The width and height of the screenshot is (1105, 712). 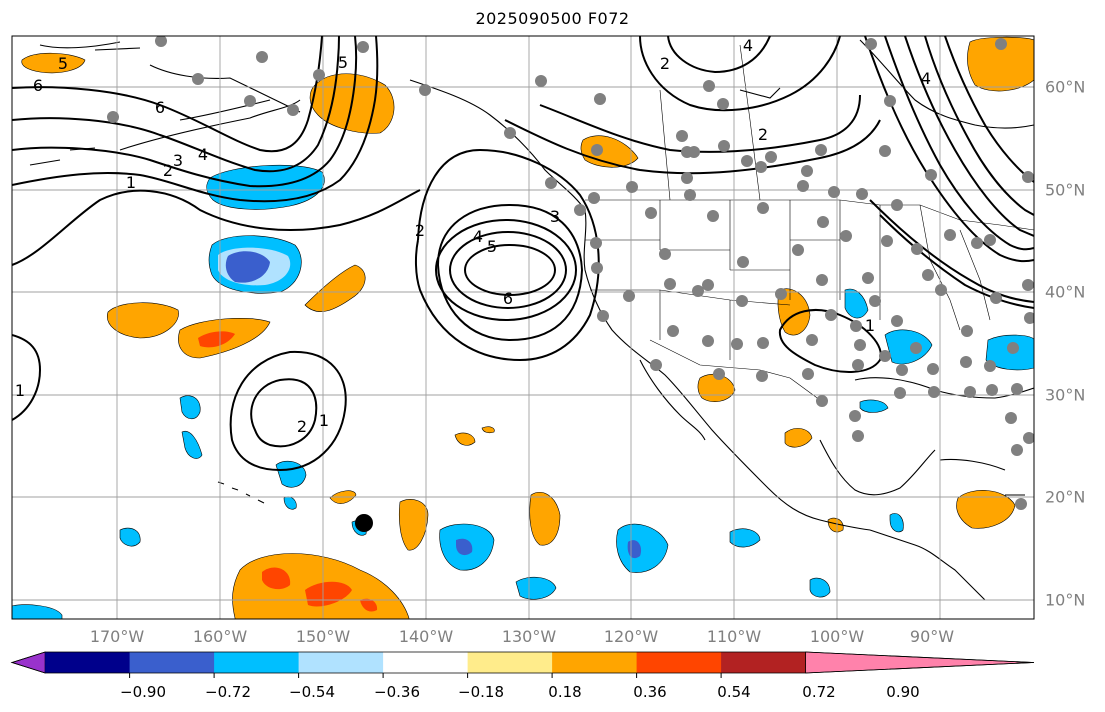 I want to click on lon-tick-label: 150°W, so click(x=323, y=636).